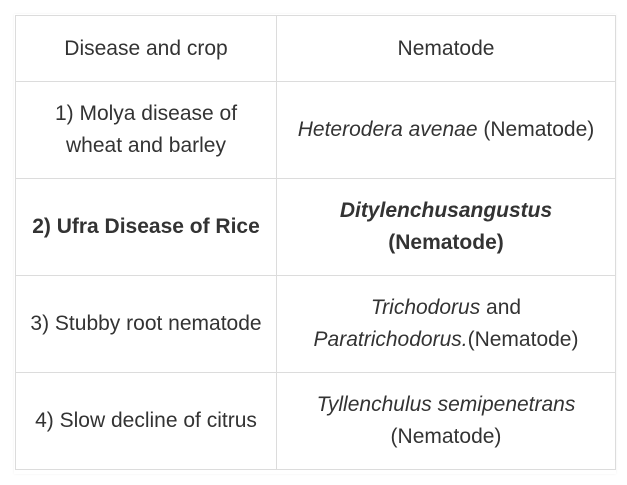 The width and height of the screenshot is (627, 485). I want to click on disease-text: 3) Stubby root nematode, so click(146, 323).